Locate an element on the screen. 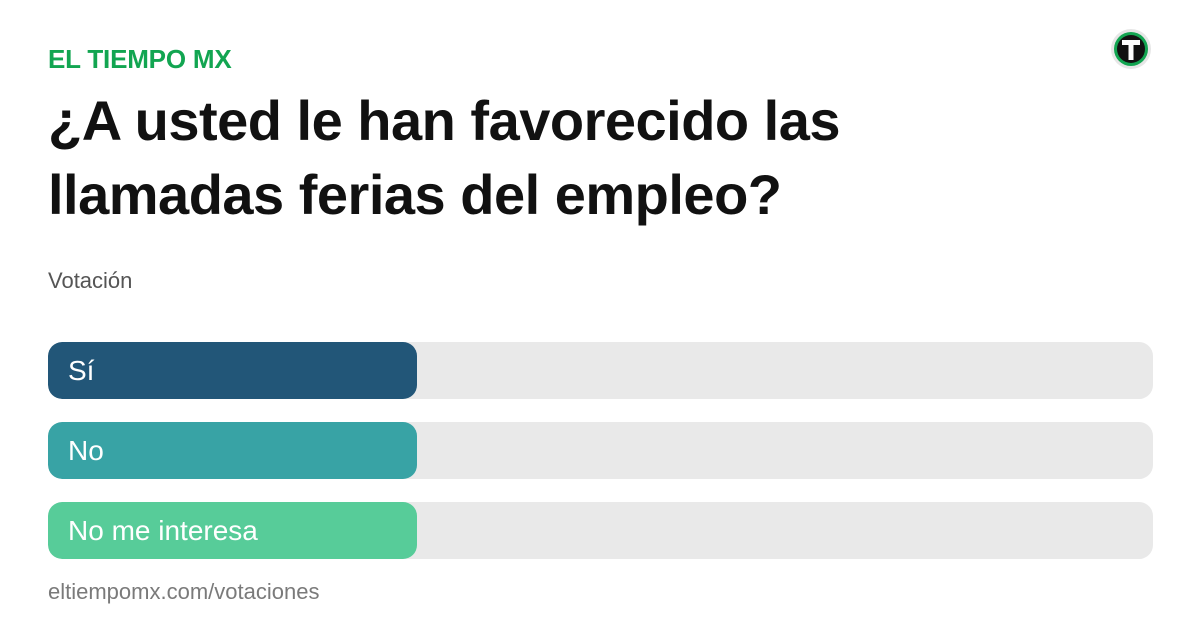  el-tiempo-logo-icon is located at coordinates (1131, 49).